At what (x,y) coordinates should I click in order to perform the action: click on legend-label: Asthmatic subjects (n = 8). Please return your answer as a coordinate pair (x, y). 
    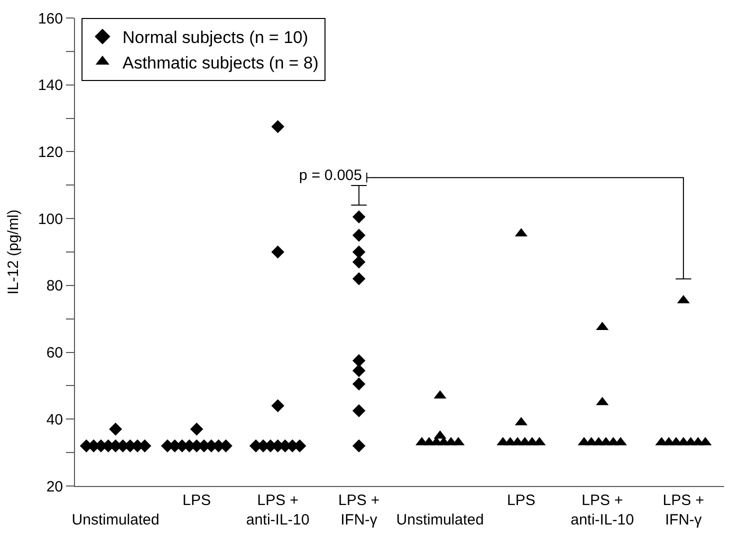
    Looking at the image, I should click on (220, 62).